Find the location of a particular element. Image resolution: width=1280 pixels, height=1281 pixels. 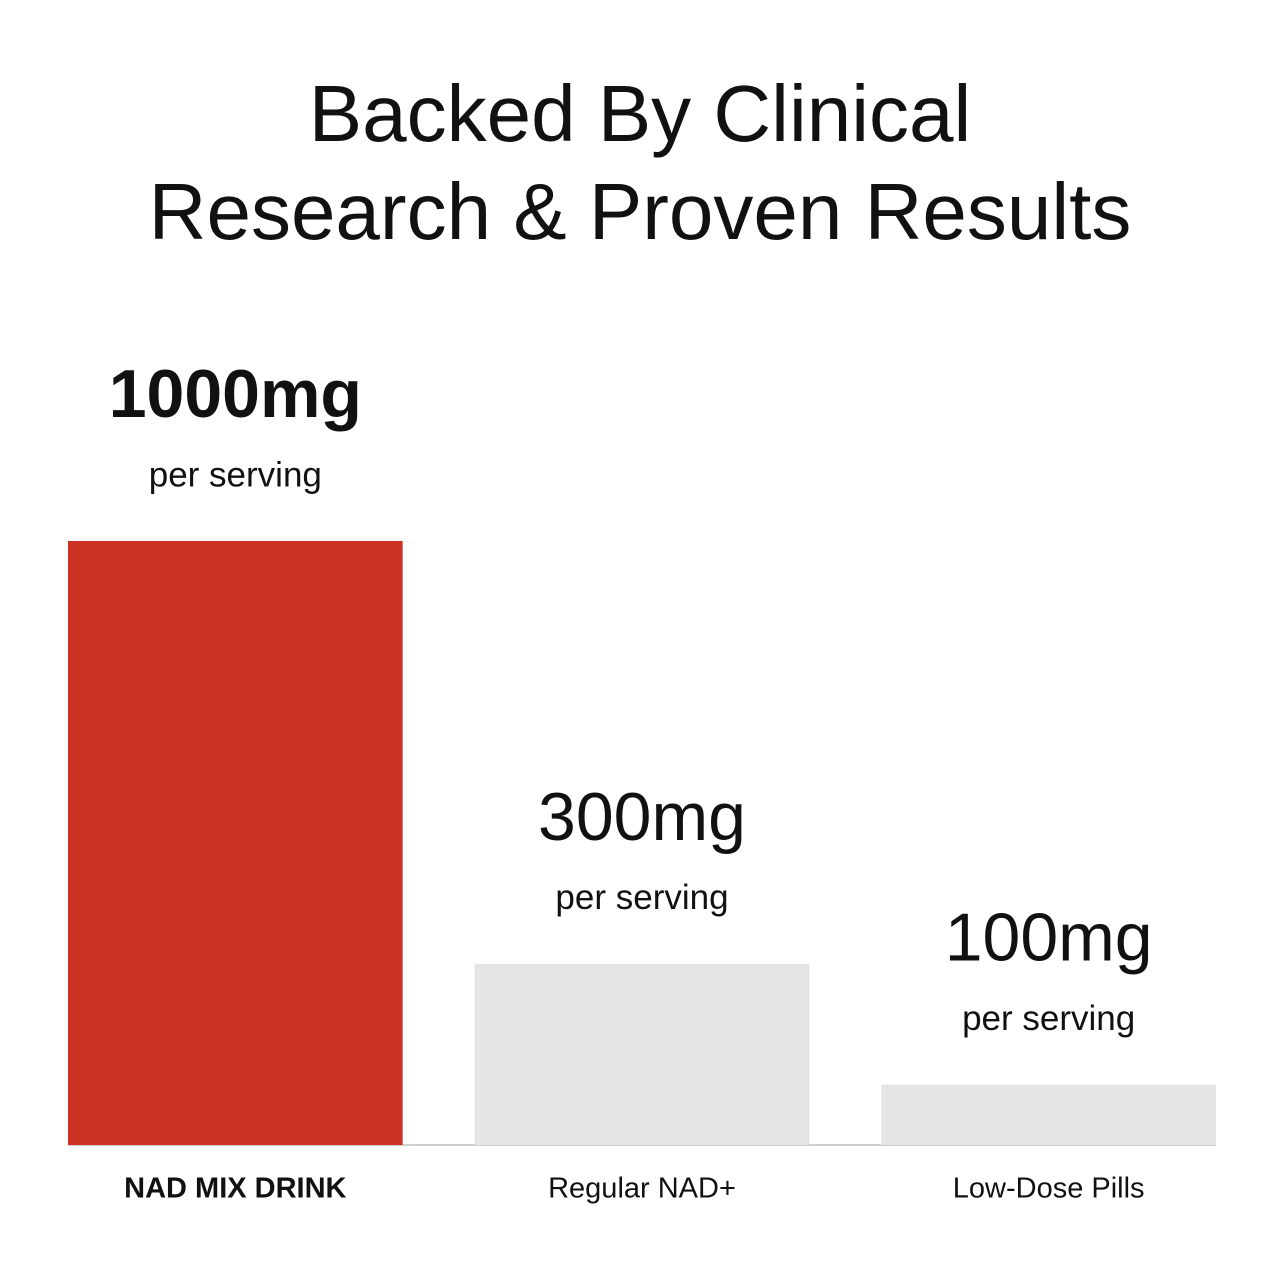

x-tick-label: NAD MIX DRINK is located at coordinates (235, 1189).